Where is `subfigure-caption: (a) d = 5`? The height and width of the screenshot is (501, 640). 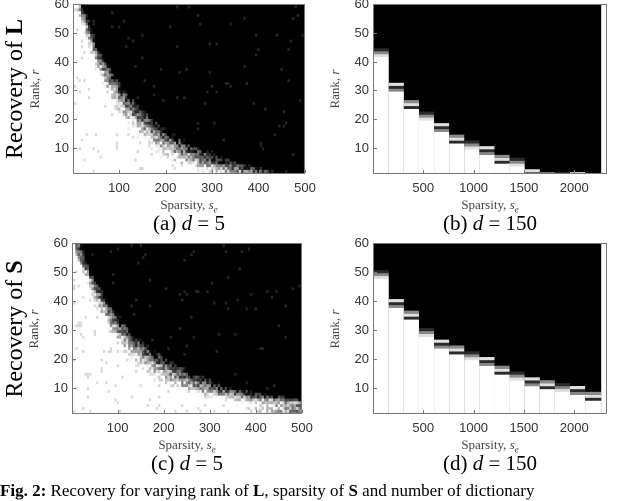 subfigure-caption: (a) d = 5 is located at coordinates (189, 223).